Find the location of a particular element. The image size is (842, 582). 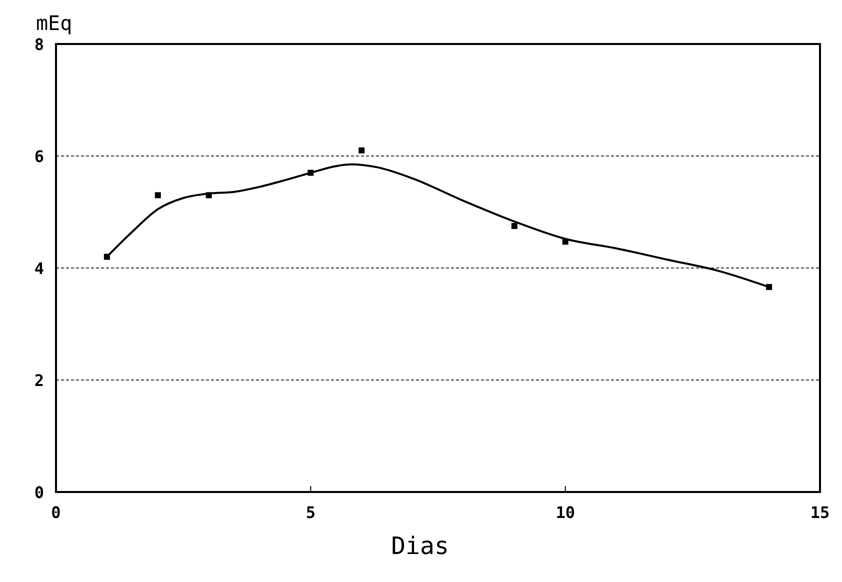

x-tick-label: 0 is located at coordinates (56, 512).